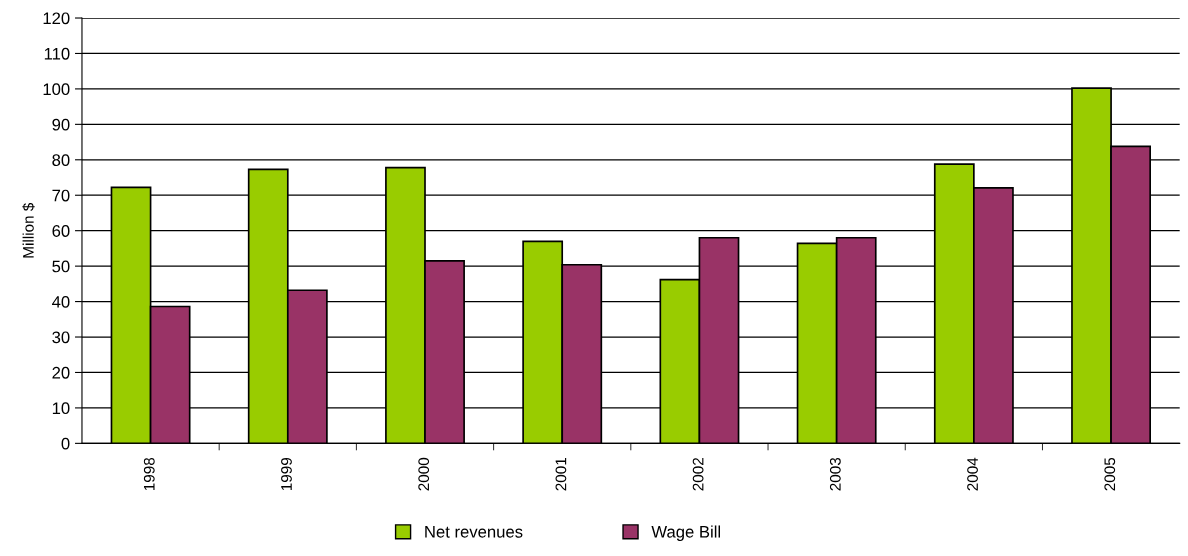 Image resolution: width=1188 pixels, height=556 pixels. Describe the element at coordinates (61, 337) in the screenshot. I see `y-tick-label: 30` at that location.